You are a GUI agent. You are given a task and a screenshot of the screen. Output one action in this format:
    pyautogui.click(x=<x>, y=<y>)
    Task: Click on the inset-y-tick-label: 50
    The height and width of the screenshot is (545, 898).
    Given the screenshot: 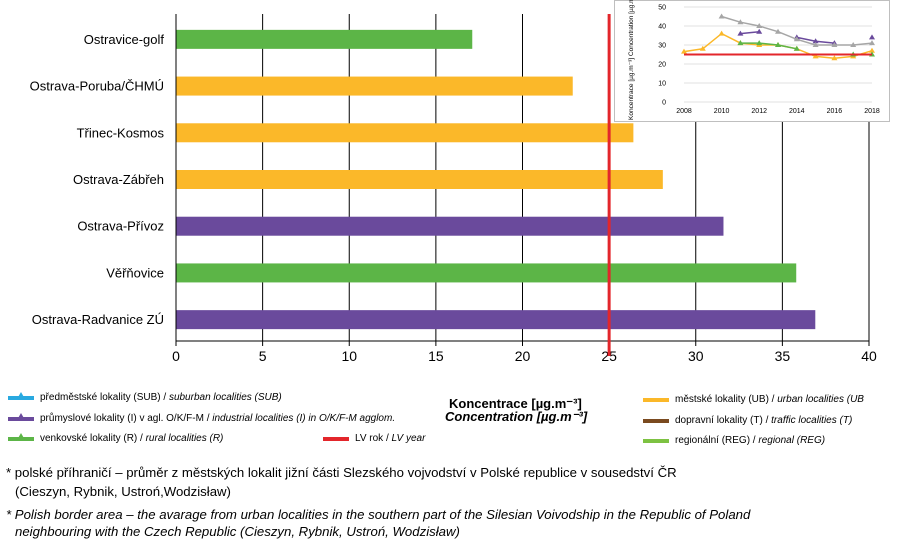 What is the action you would take?
    pyautogui.click(x=662, y=8)
    